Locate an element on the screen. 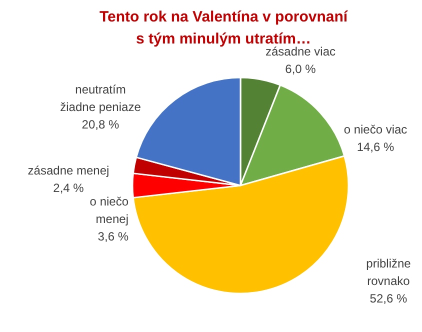  slice-label: o niečo viac is located at coordinates (376, 129).